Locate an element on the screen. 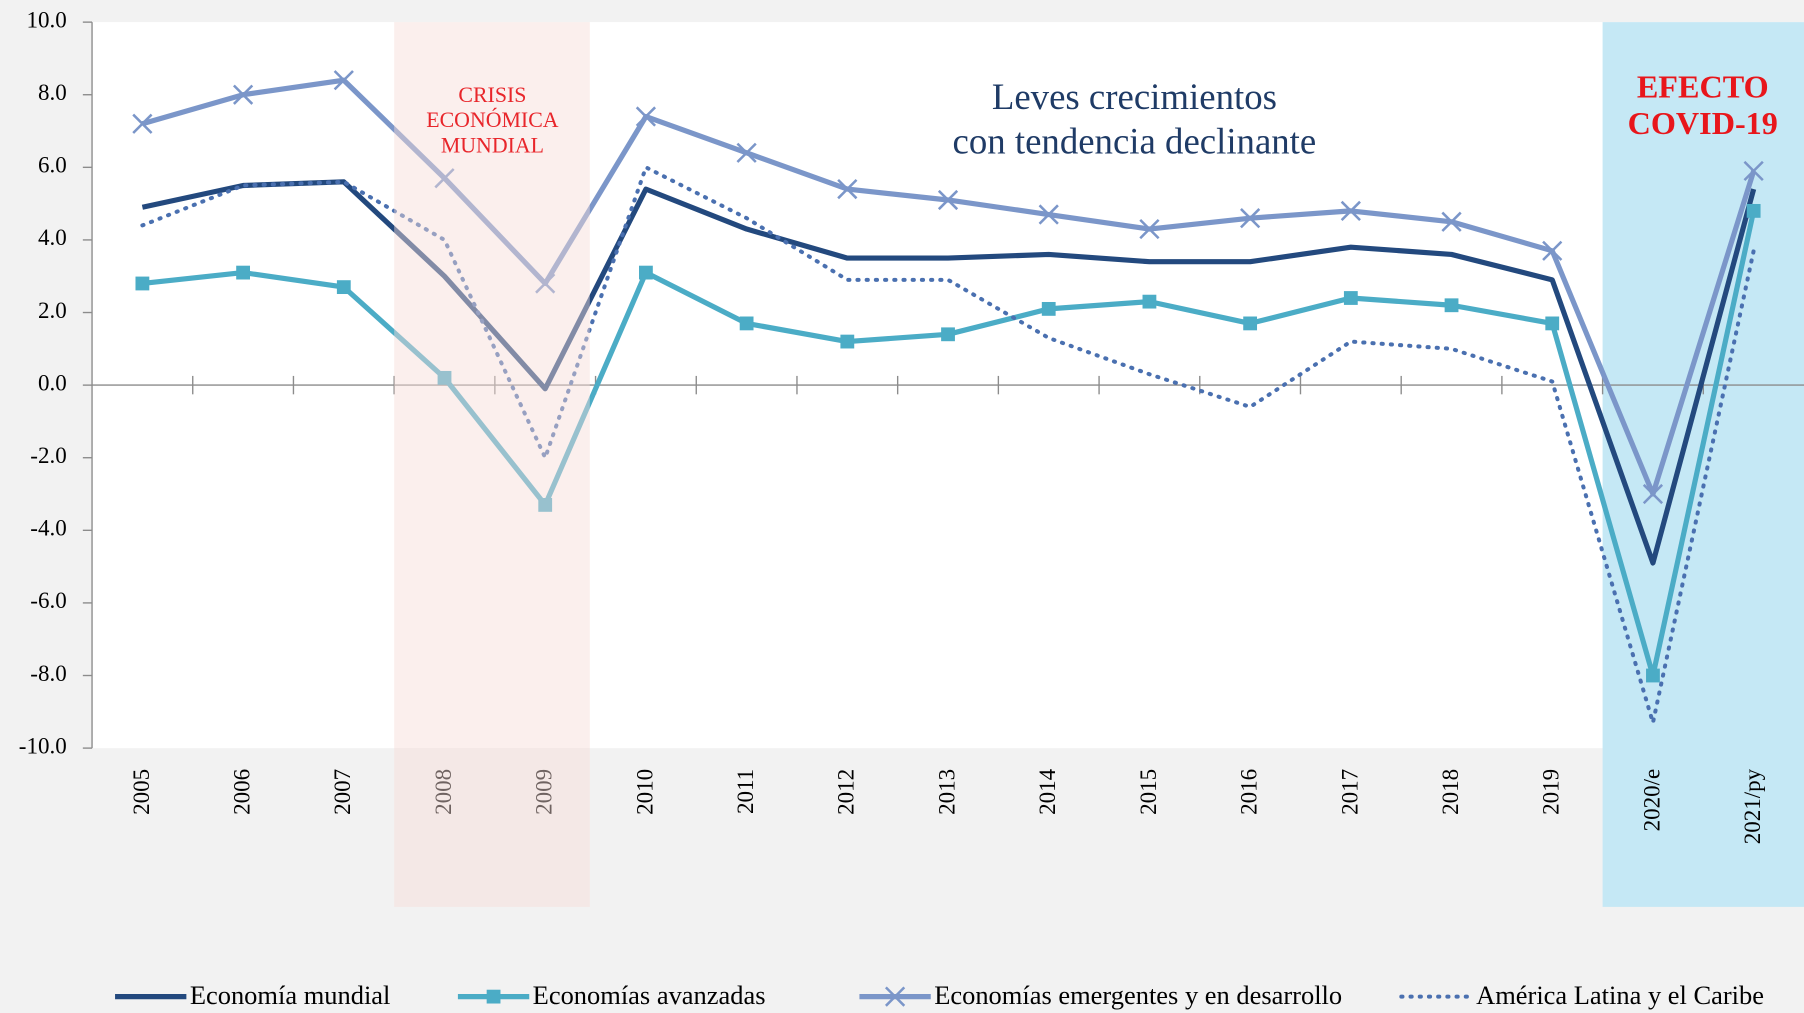 This screenshot has width=1804, height=1013. x-tick-label: 2015 is located at coordinates (1148, 792).